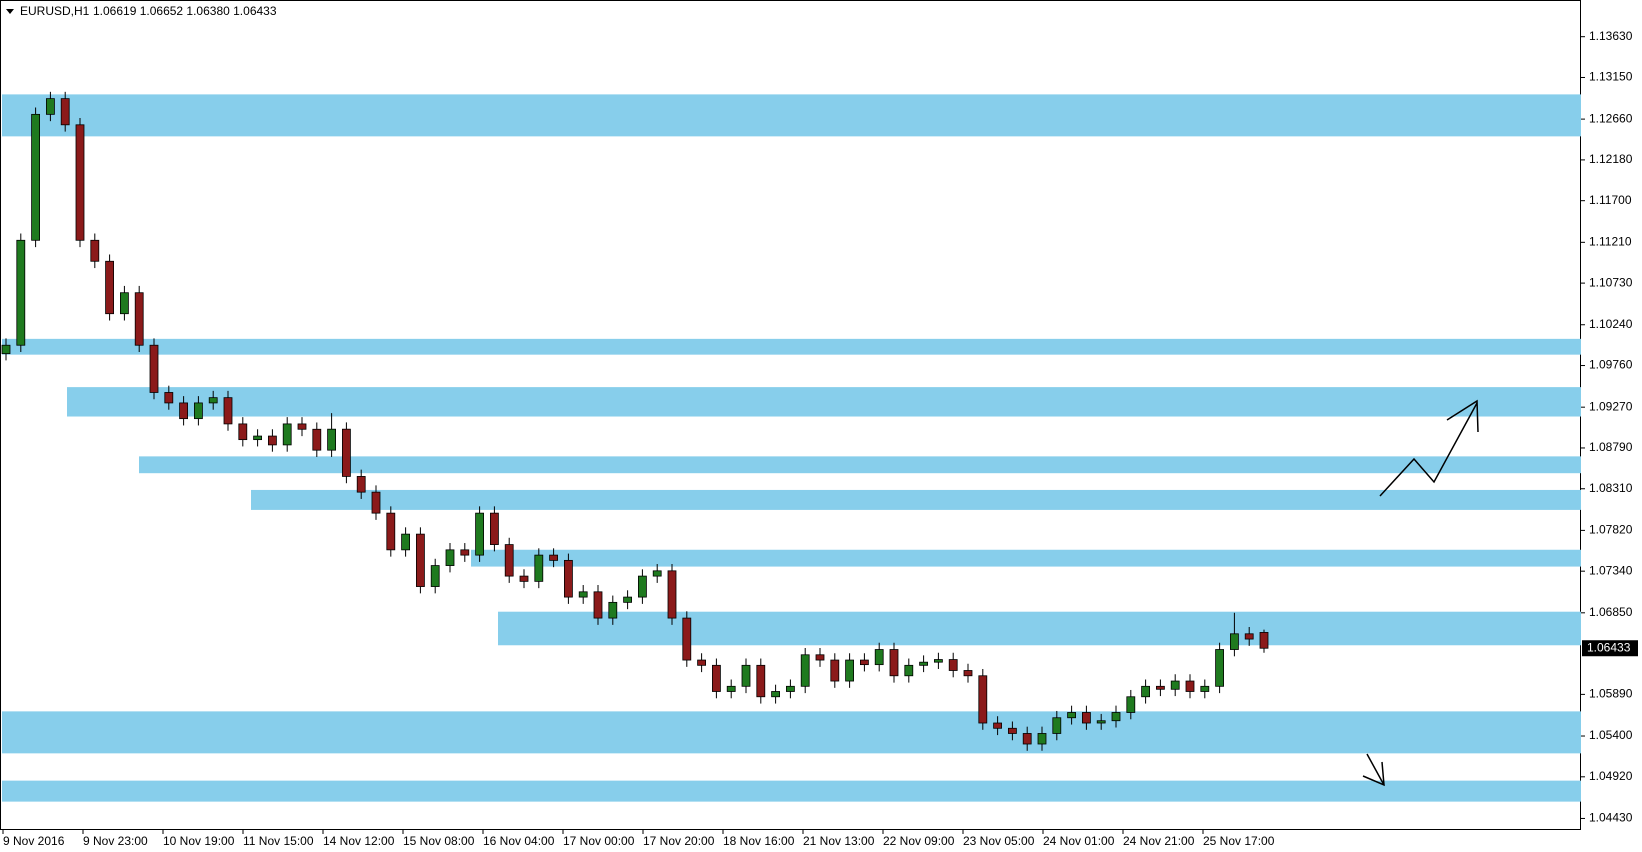 The width and height of the screenshot is (1642, 852). Describe the element at coordinates (1159, 841) in the screenshot. I see `x-tick-label: 24 Nov 21:00` at that location.